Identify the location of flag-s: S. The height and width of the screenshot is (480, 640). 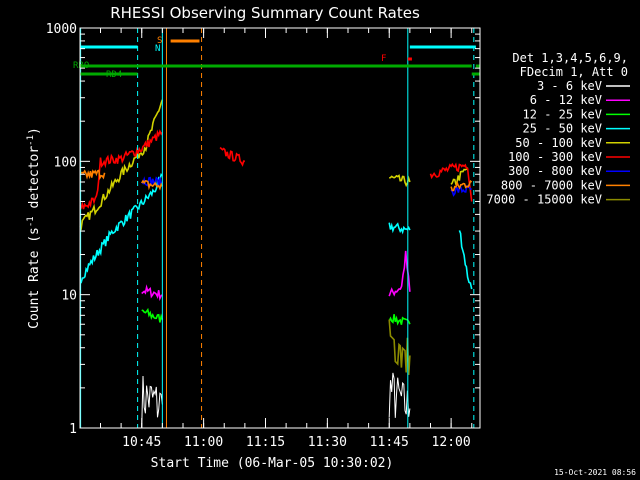
(178, 41).